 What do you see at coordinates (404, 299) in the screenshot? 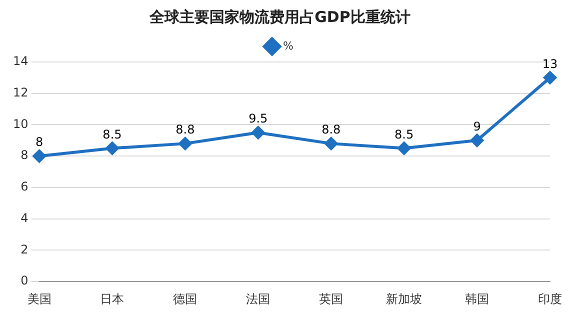
I see `x-tick-label: 新加坡` at bounding box center [404, 299].